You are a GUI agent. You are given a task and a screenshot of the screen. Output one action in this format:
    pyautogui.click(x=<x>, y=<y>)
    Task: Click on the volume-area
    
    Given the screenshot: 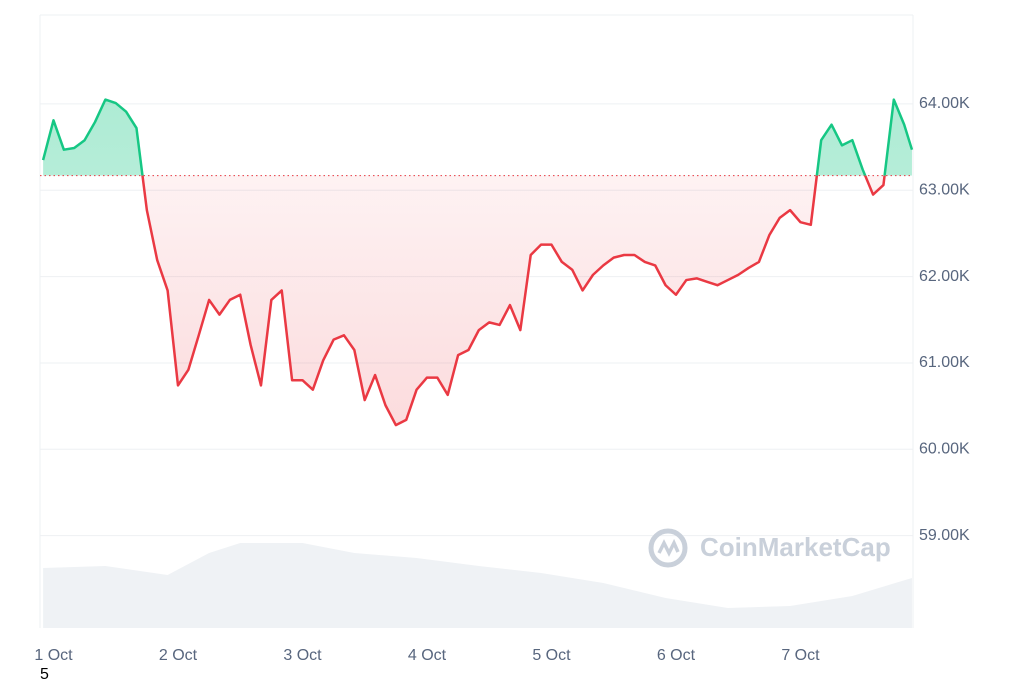 What is the action you would take?
    pyautogui.click(x=477, y=585)
    